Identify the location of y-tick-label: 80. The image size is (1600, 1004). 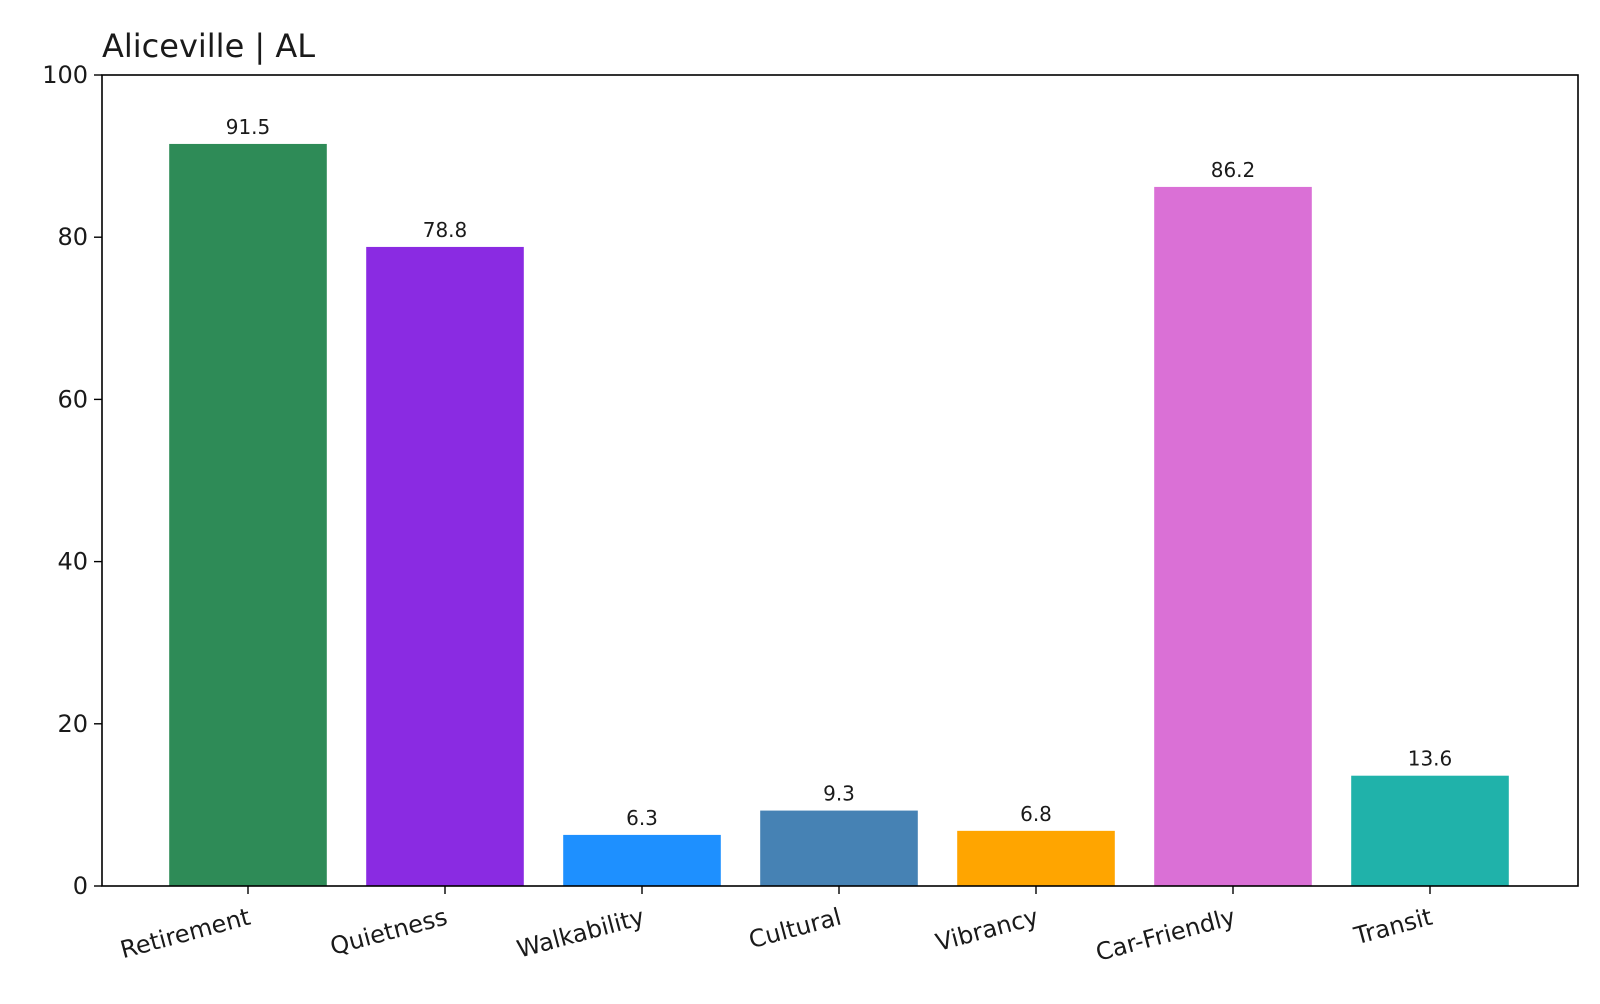
(72, 237).